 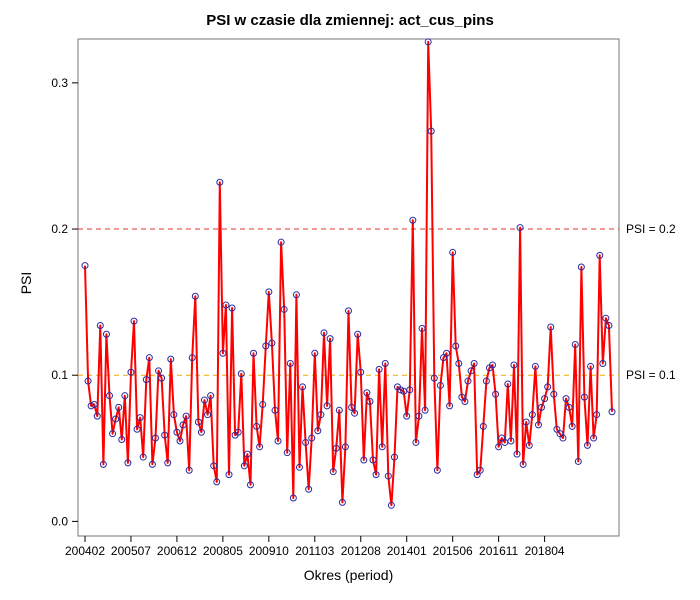 What do you see at coordinates (177, 551) in the screenshot?
I see `x-tick-label: 200612` at bounding box center [177, 551].